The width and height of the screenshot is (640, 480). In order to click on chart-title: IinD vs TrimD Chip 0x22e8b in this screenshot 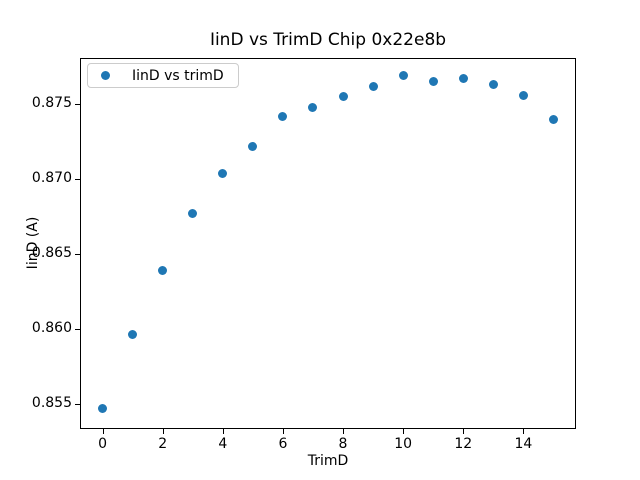, I will do `click(328, 40)`.